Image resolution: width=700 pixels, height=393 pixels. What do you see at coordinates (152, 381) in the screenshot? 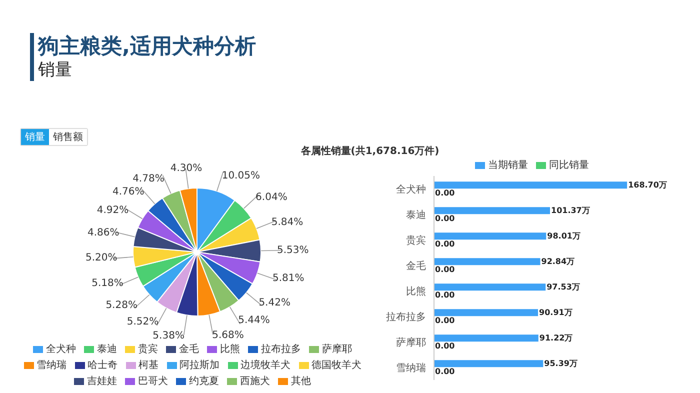
I see `legend-label: 巴哥犬` at bounding box center [152, 381].